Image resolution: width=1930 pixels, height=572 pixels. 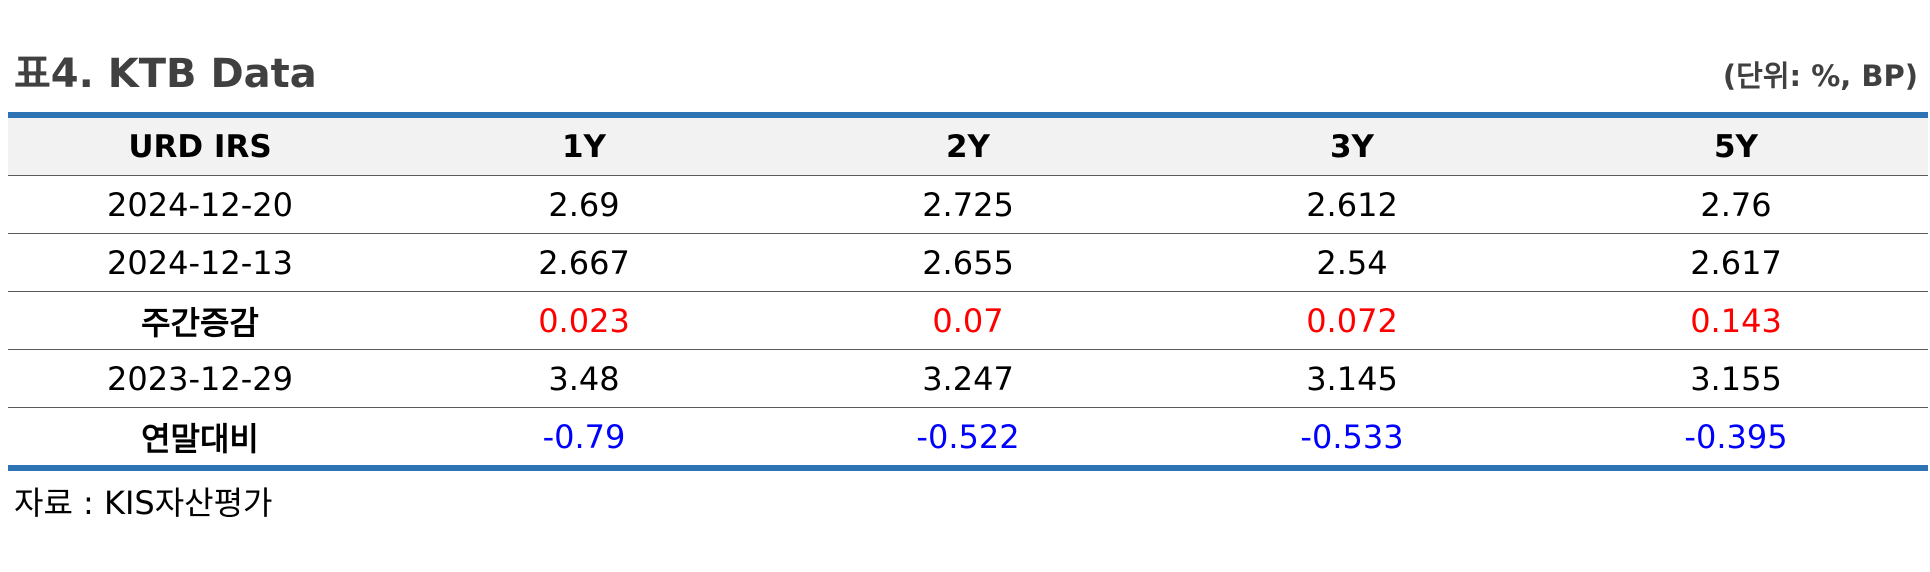 I want to click on cell-value: 2.69, so click(x=584, y=204).